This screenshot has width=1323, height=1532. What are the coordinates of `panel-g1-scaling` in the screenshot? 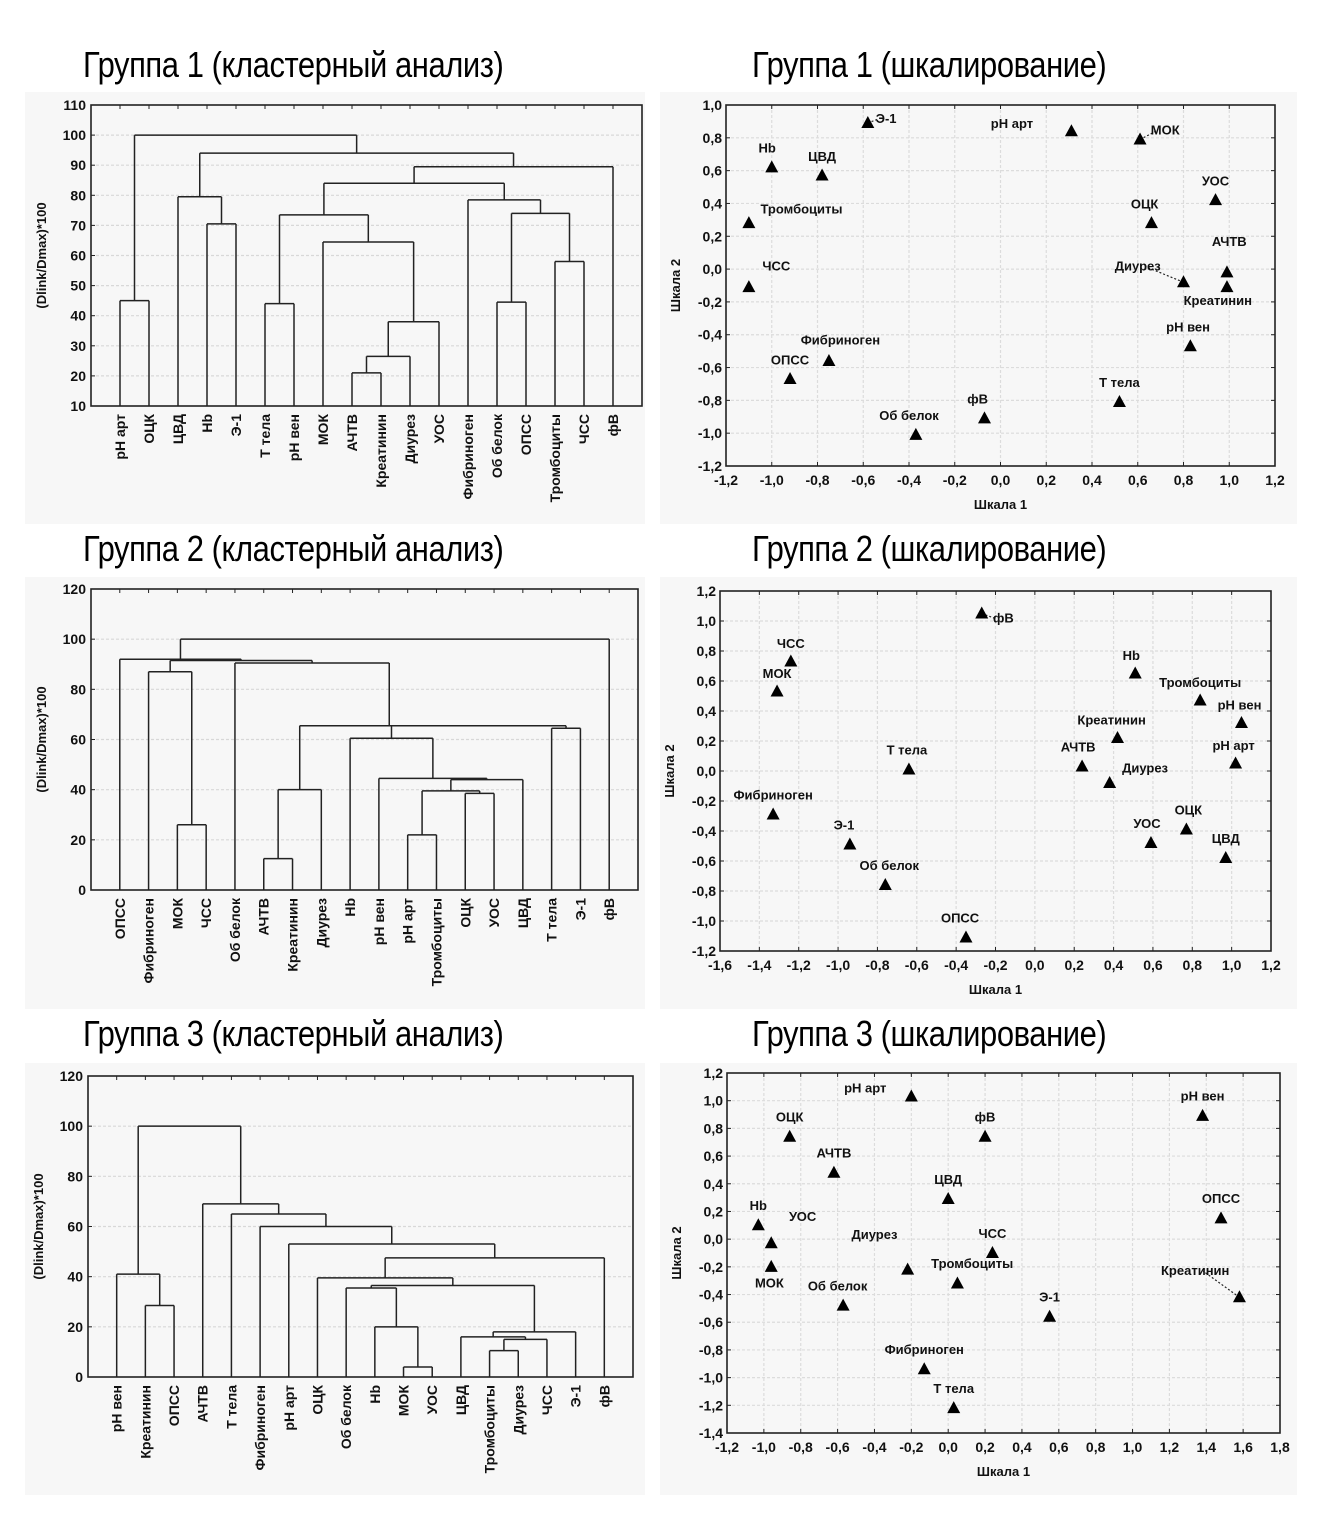 It's located at (978, 308).